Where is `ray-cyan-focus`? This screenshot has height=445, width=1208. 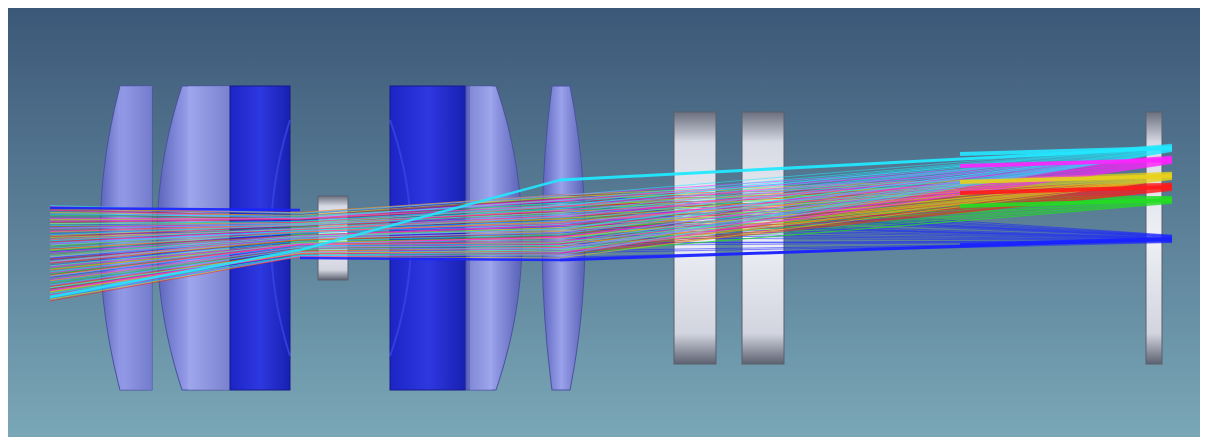
ray-cyan-focus is located at coordinates (1066, 151).